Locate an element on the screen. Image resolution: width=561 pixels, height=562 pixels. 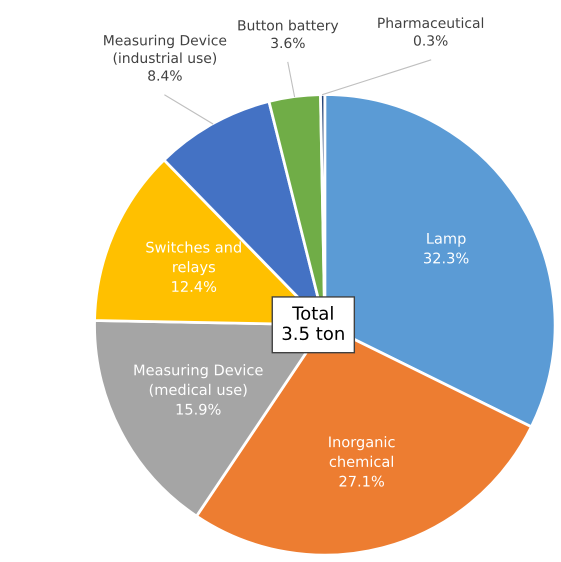
slice-label: Inorganic chemical is located at coordinates (362, 452).